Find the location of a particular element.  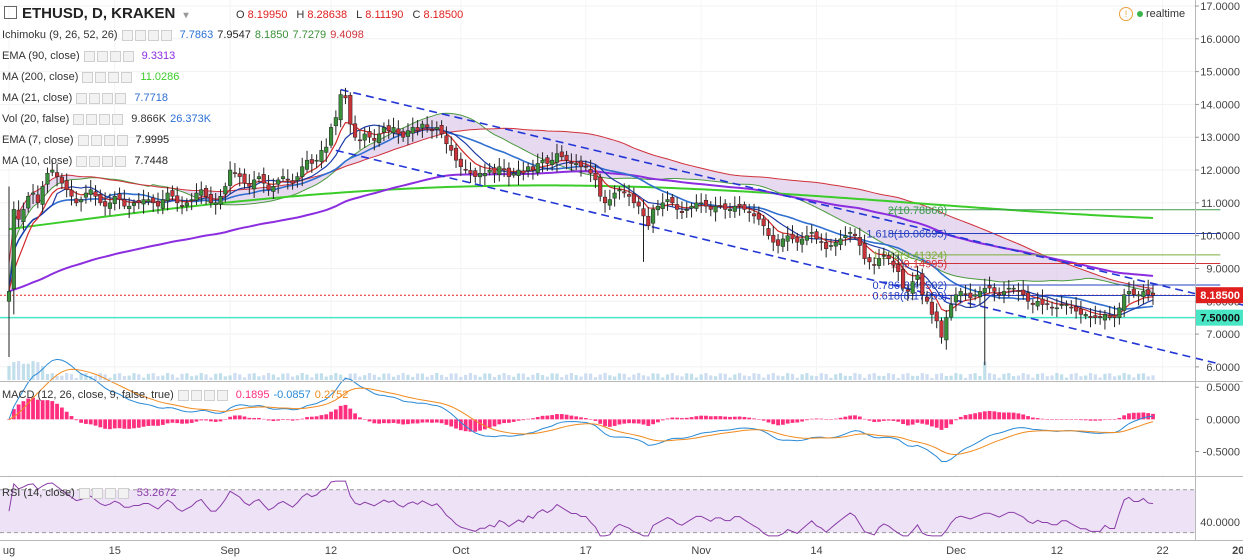

legend-volume-controls is located at coordinates (99, 119).